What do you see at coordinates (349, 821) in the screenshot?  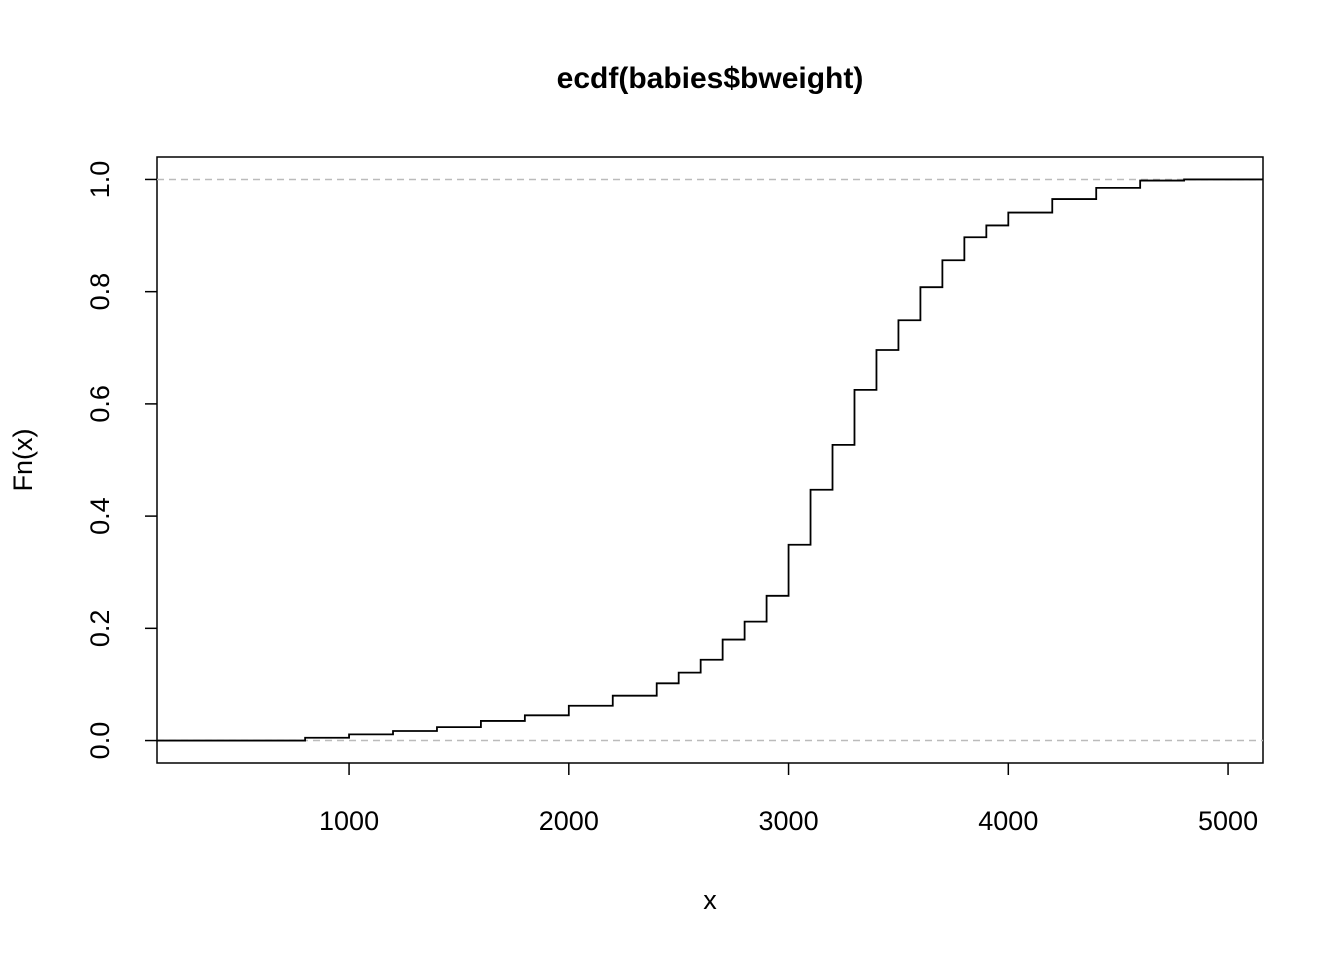 I see `x-tick-label: 1000` at bounding box center [349, 821].